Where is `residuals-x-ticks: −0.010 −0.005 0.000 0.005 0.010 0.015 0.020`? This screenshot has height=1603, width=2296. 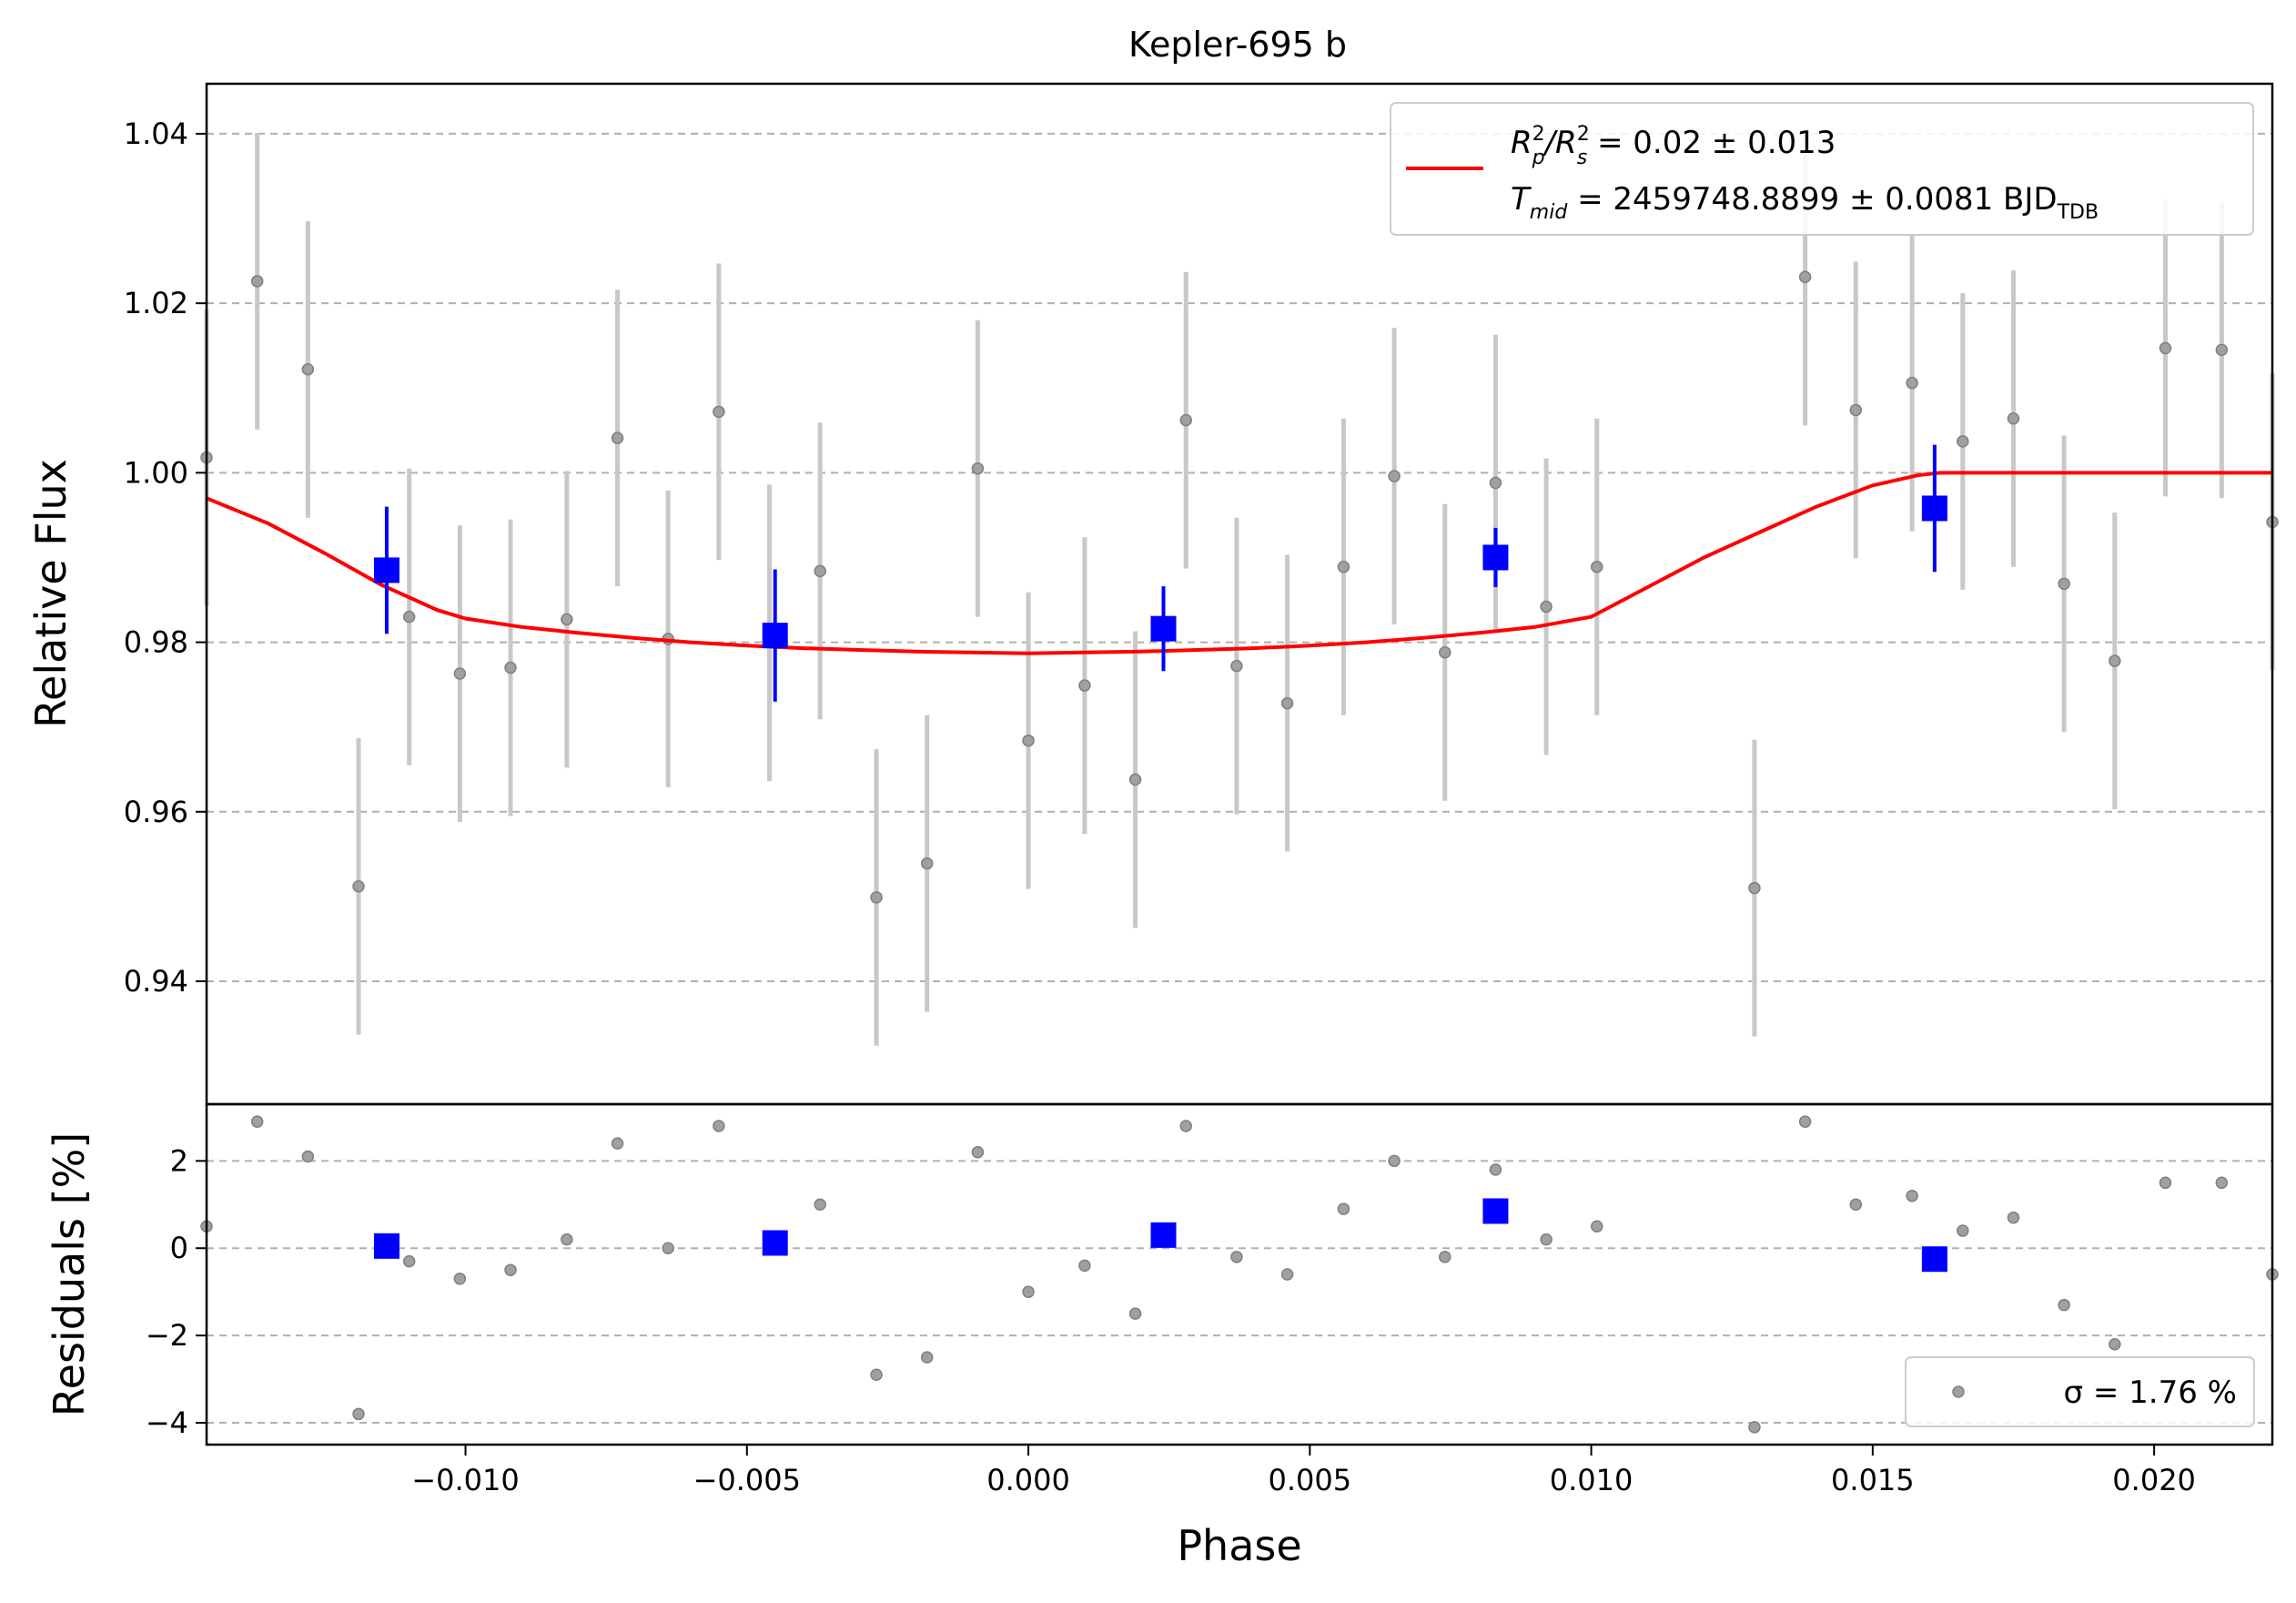 residuals-x-ticks: −0.010 −0.005 0.000 0.005 0.010 0.015 0.020 is located at coordinates (1304, 1471).